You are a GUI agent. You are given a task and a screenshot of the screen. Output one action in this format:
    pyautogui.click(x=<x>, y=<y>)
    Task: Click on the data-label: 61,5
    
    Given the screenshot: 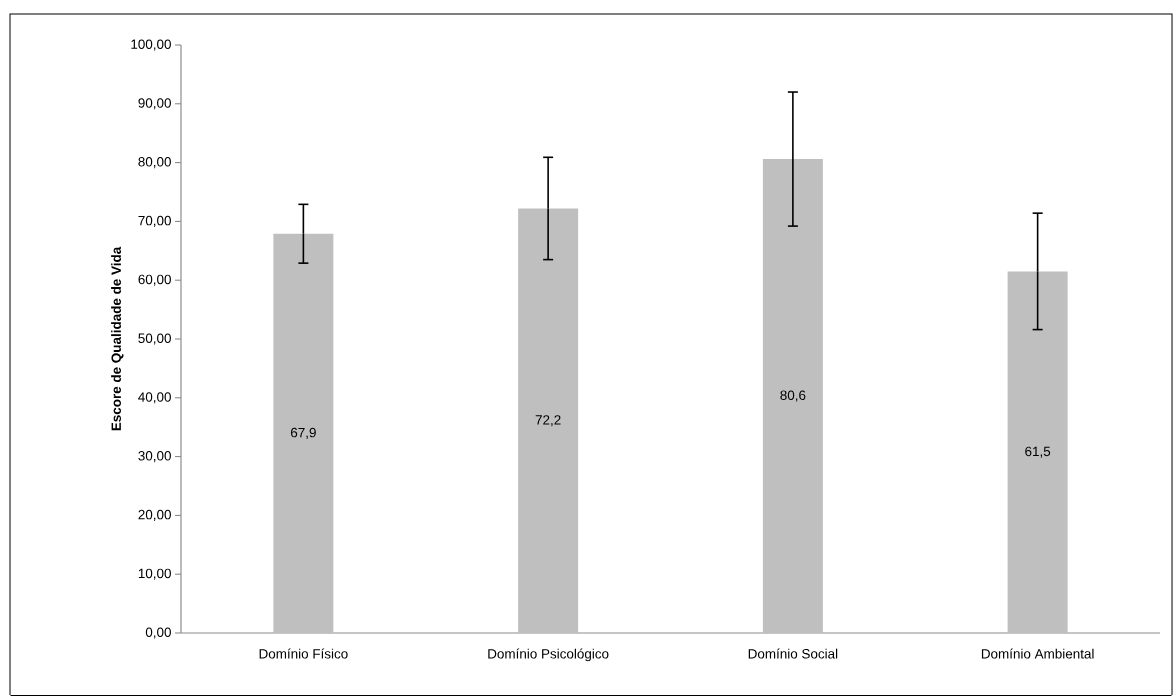 What is the action you would take?
    pyautogui.click(x=1038, y=452)
    